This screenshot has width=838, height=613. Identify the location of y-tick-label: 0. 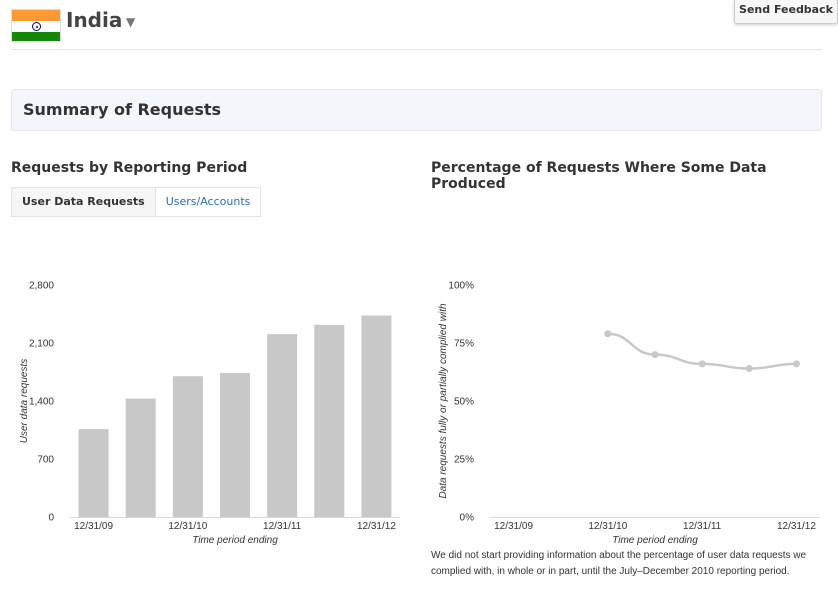
(51, 518).